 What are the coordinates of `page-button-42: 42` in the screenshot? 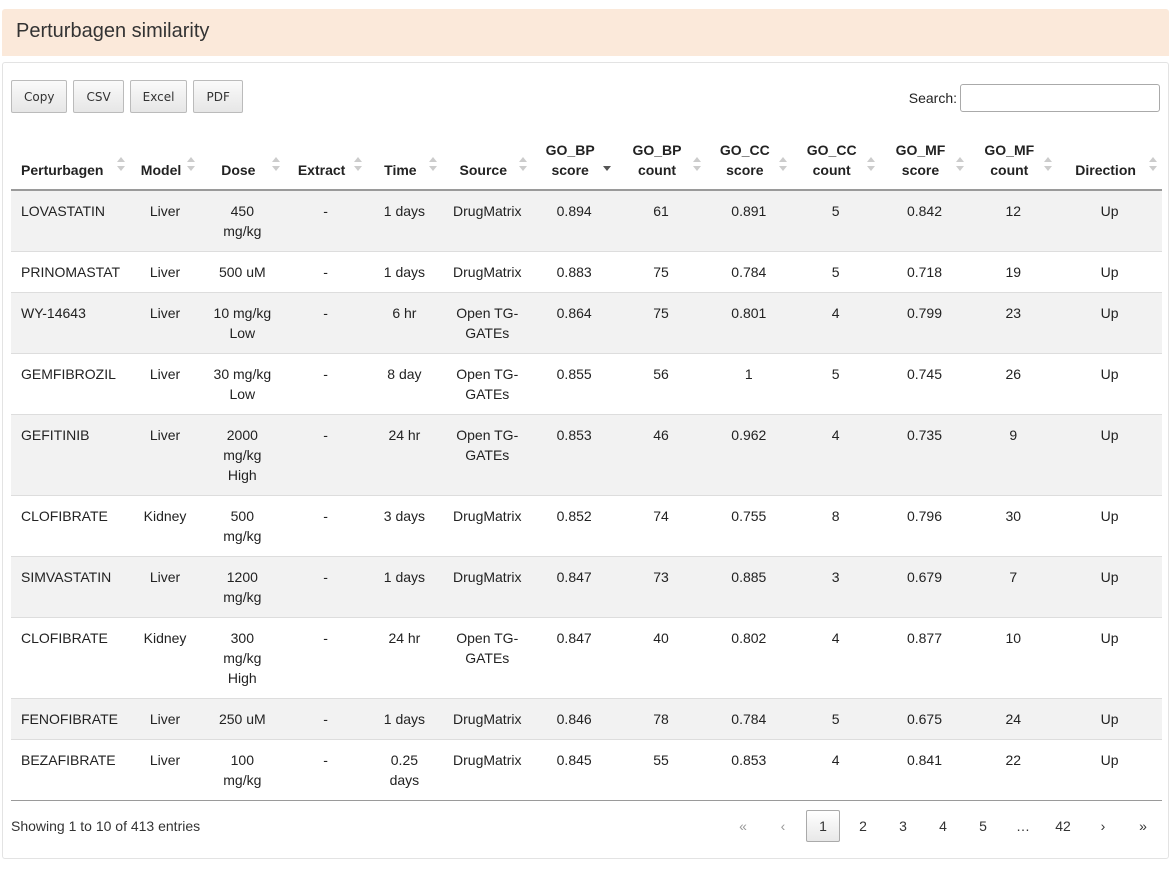 It's located at (1063, 826).